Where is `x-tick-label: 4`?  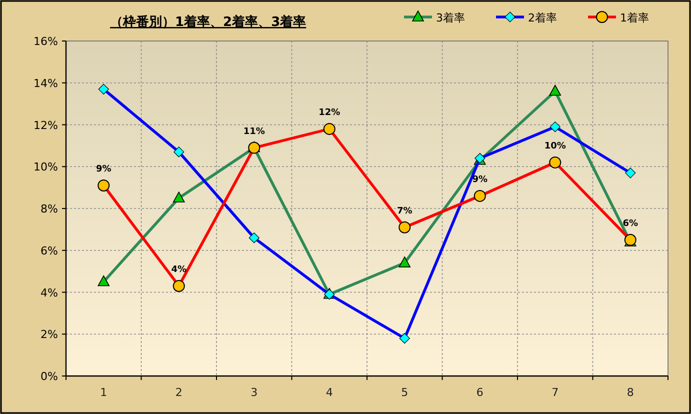 x-tick-label: 4 is located at coordinates (329, 392).